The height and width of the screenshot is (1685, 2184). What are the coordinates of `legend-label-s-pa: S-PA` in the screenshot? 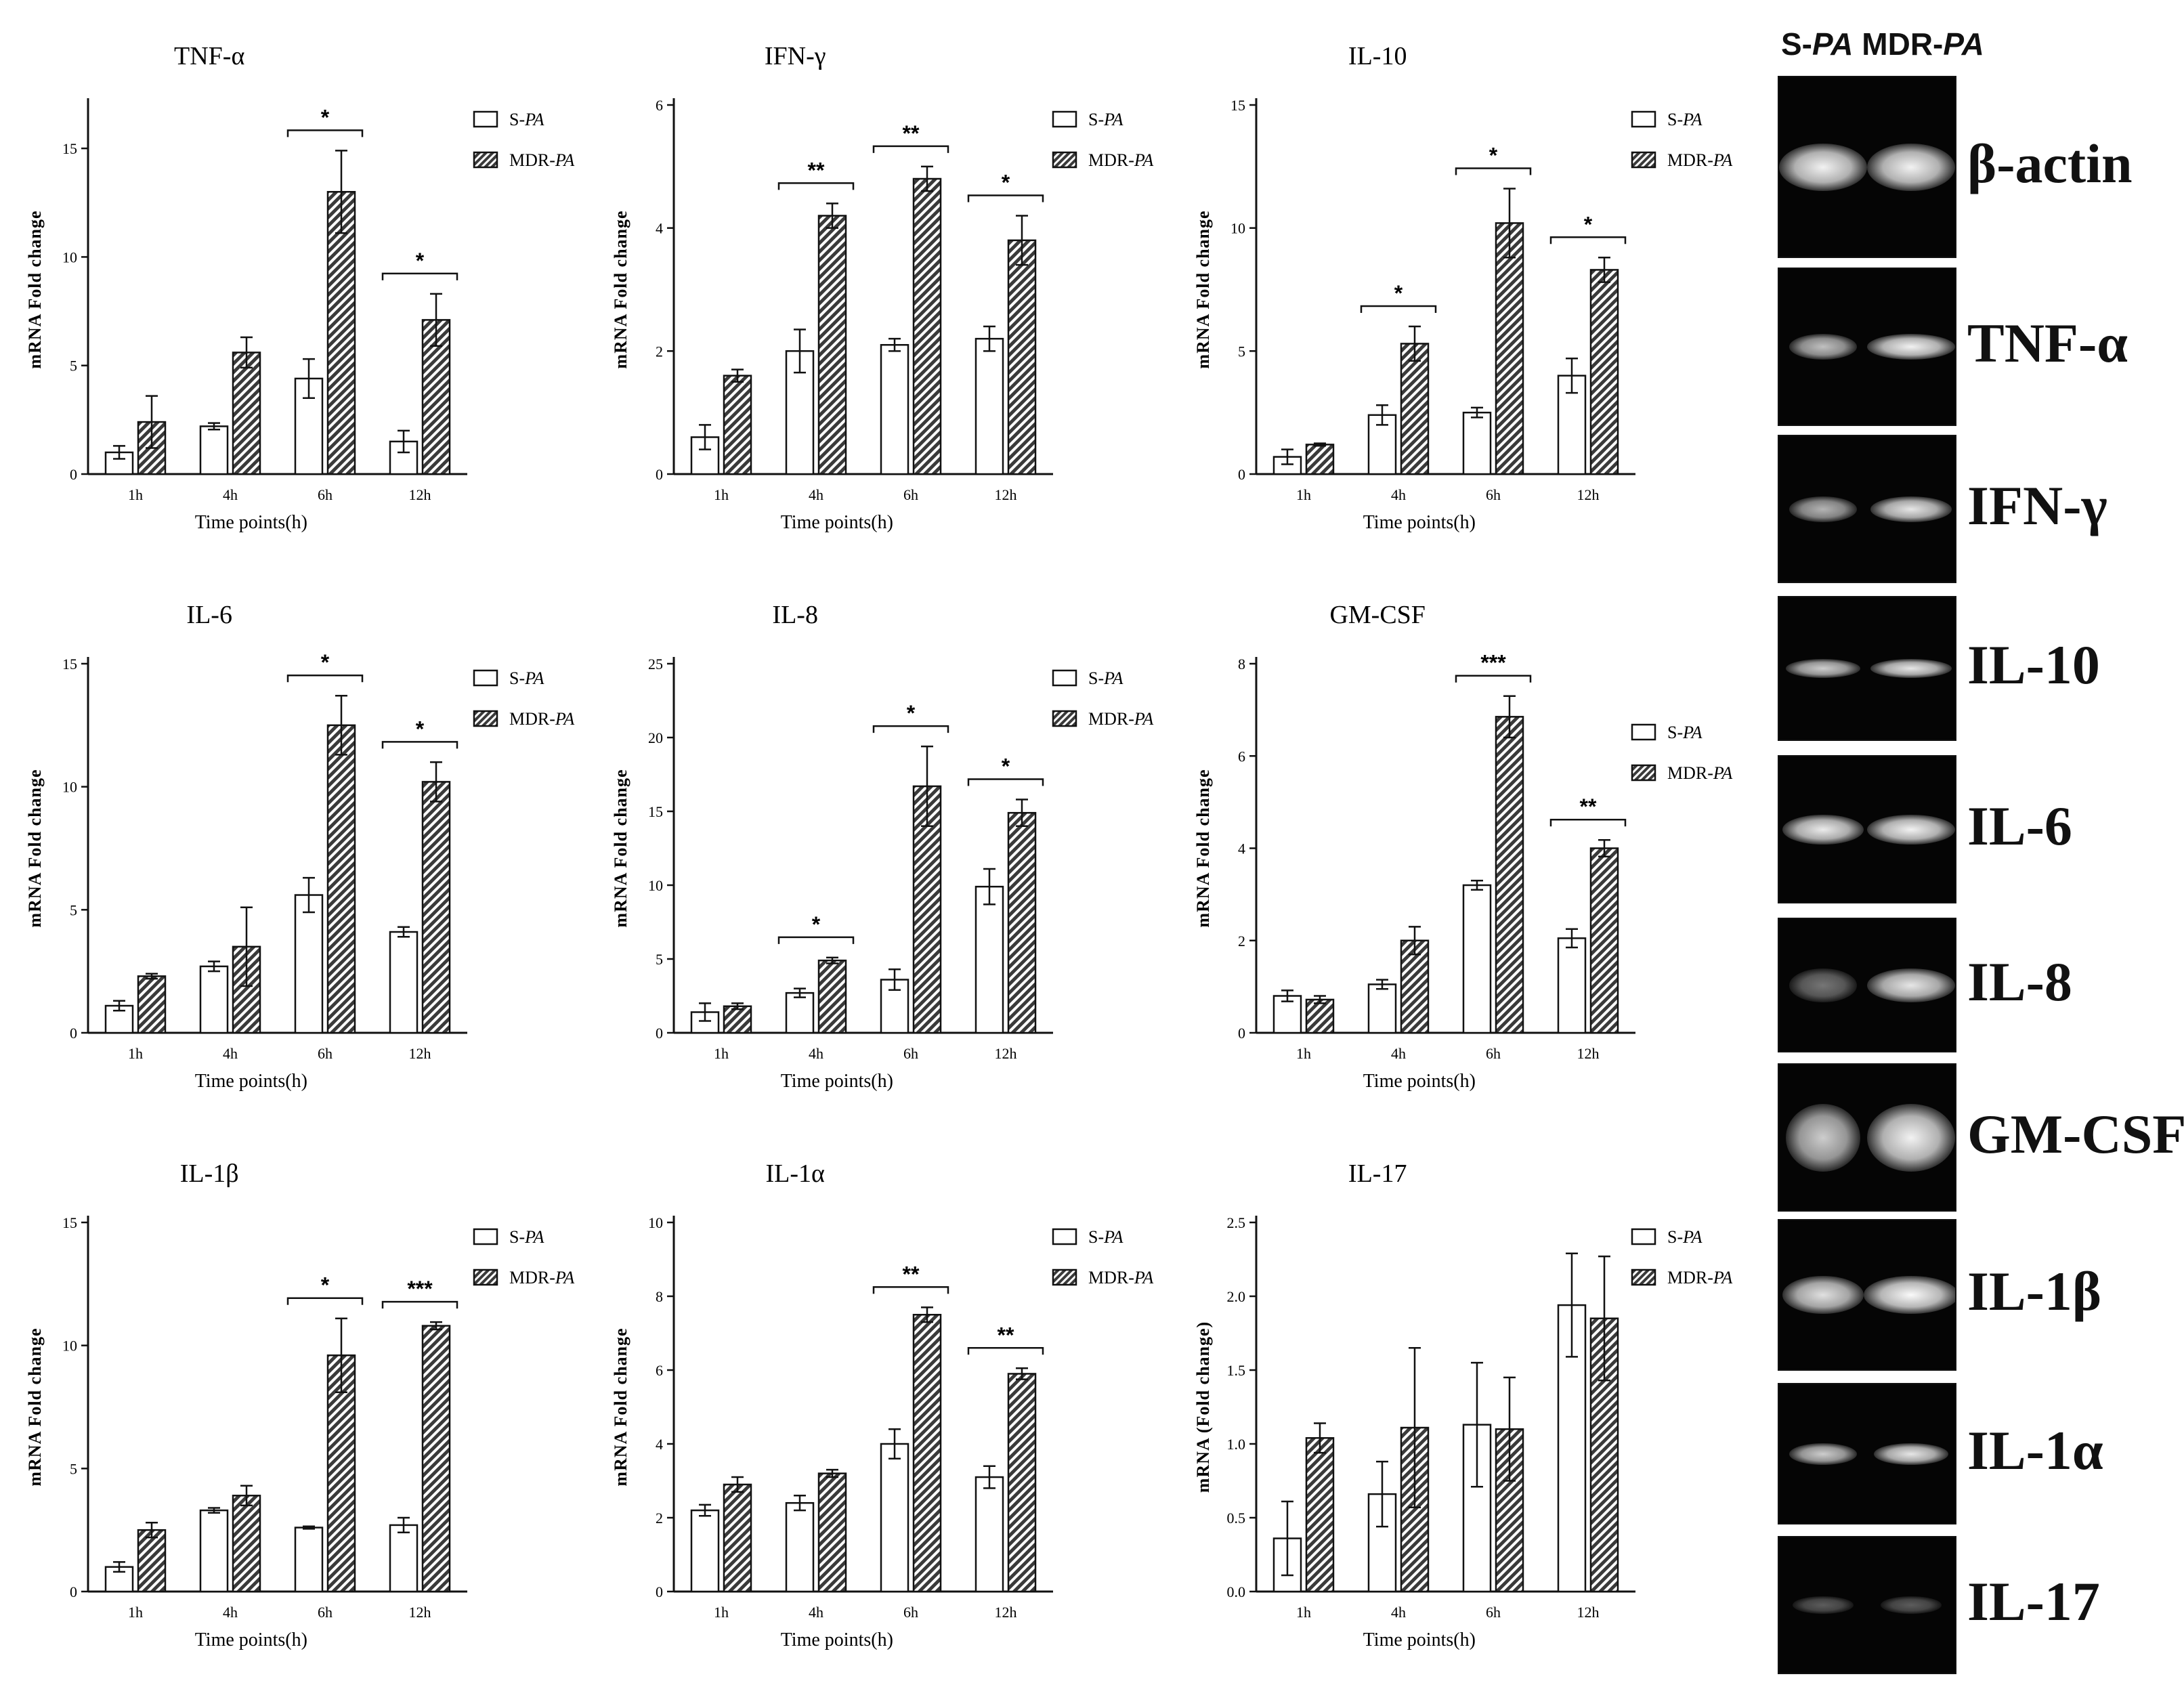 It's located at (527, 678).